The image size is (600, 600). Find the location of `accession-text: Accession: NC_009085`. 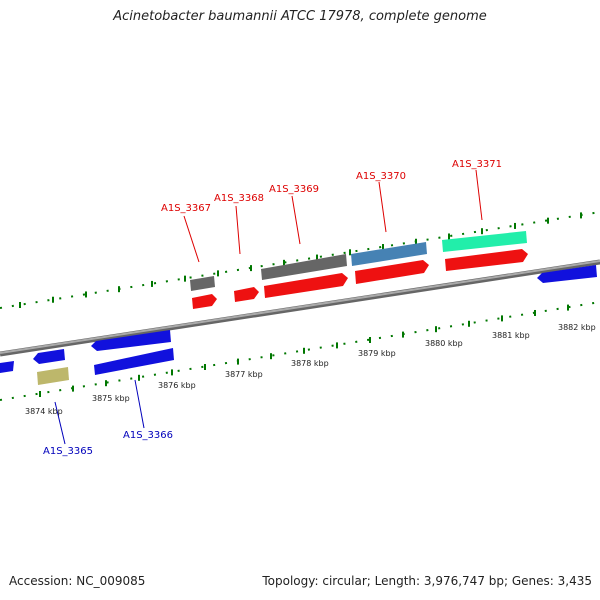

accession-text: Accession: NC_009085 is located at coordinates (77, 581).